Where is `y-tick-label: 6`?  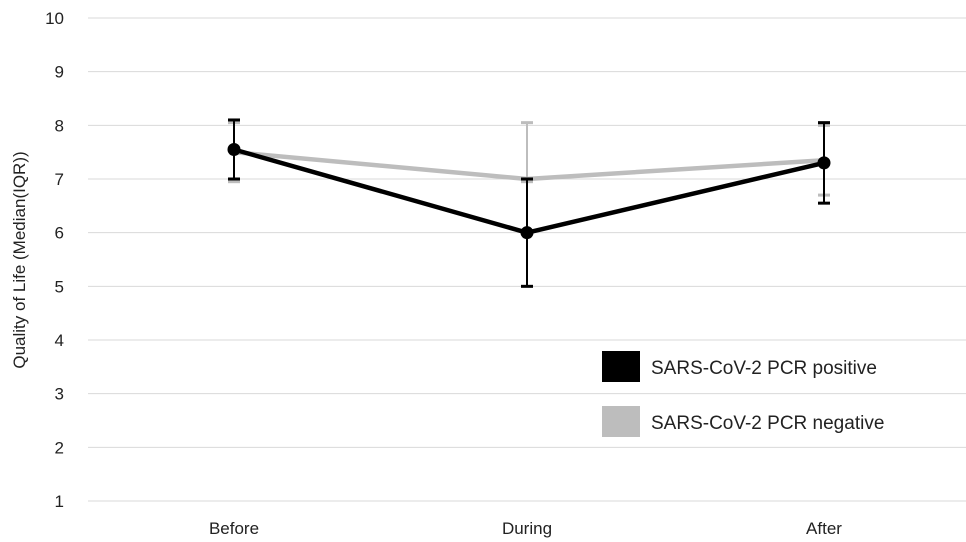
y-tick-label: 6 is located at coordinates (59, 233).